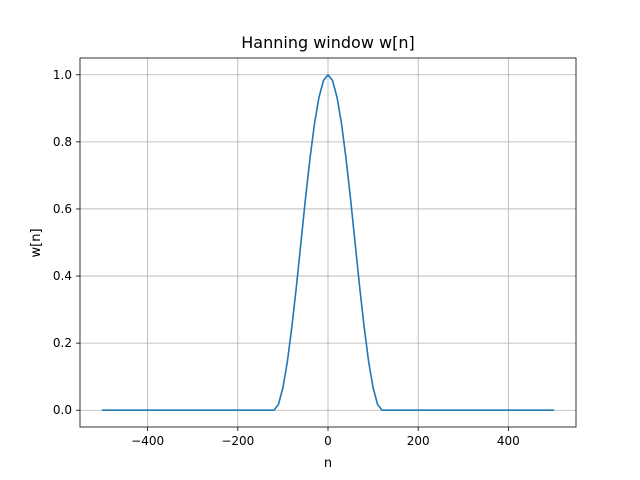 The height and width of the screenshot is (480, 640). What do you see at coordinates (508, 441) in the screenshot?
I see `x-tick-label: 400` at bounding box center [508, 441].